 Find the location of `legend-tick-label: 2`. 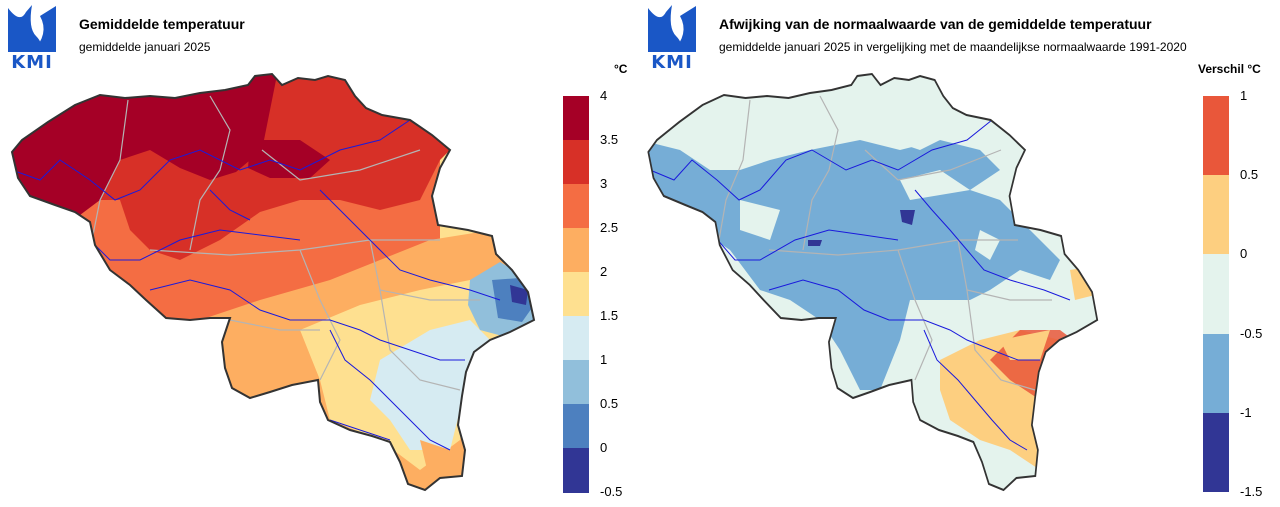

legend-tick-label: 2 is located at coordinates (604, 271).